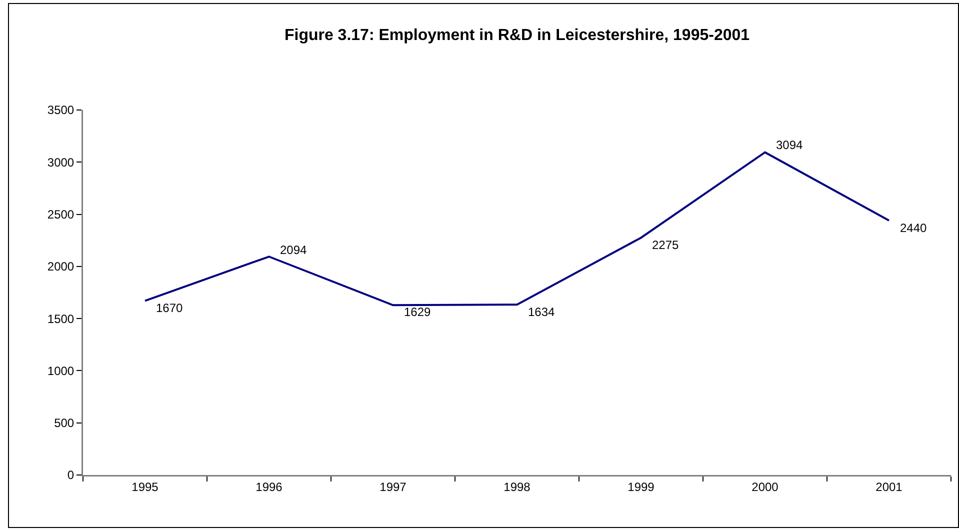 Image resolution: width=959 pixels, height=531 pixels. Describe the element at coordinates (641, 487) in the screenshot. I see `x-tick-label: 1999` at that location.